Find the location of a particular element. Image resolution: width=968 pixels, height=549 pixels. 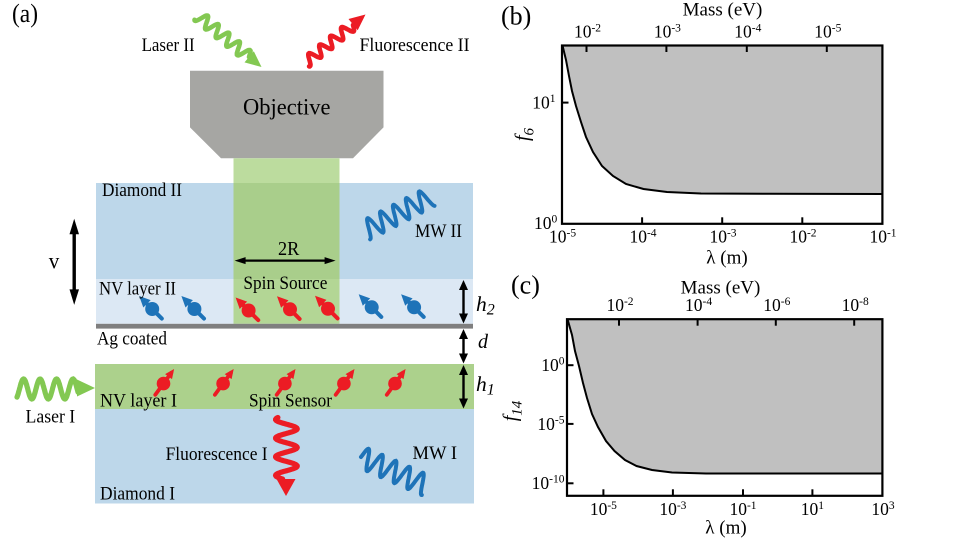

svg-text: NV layer I is located at coordinates (138, 401).